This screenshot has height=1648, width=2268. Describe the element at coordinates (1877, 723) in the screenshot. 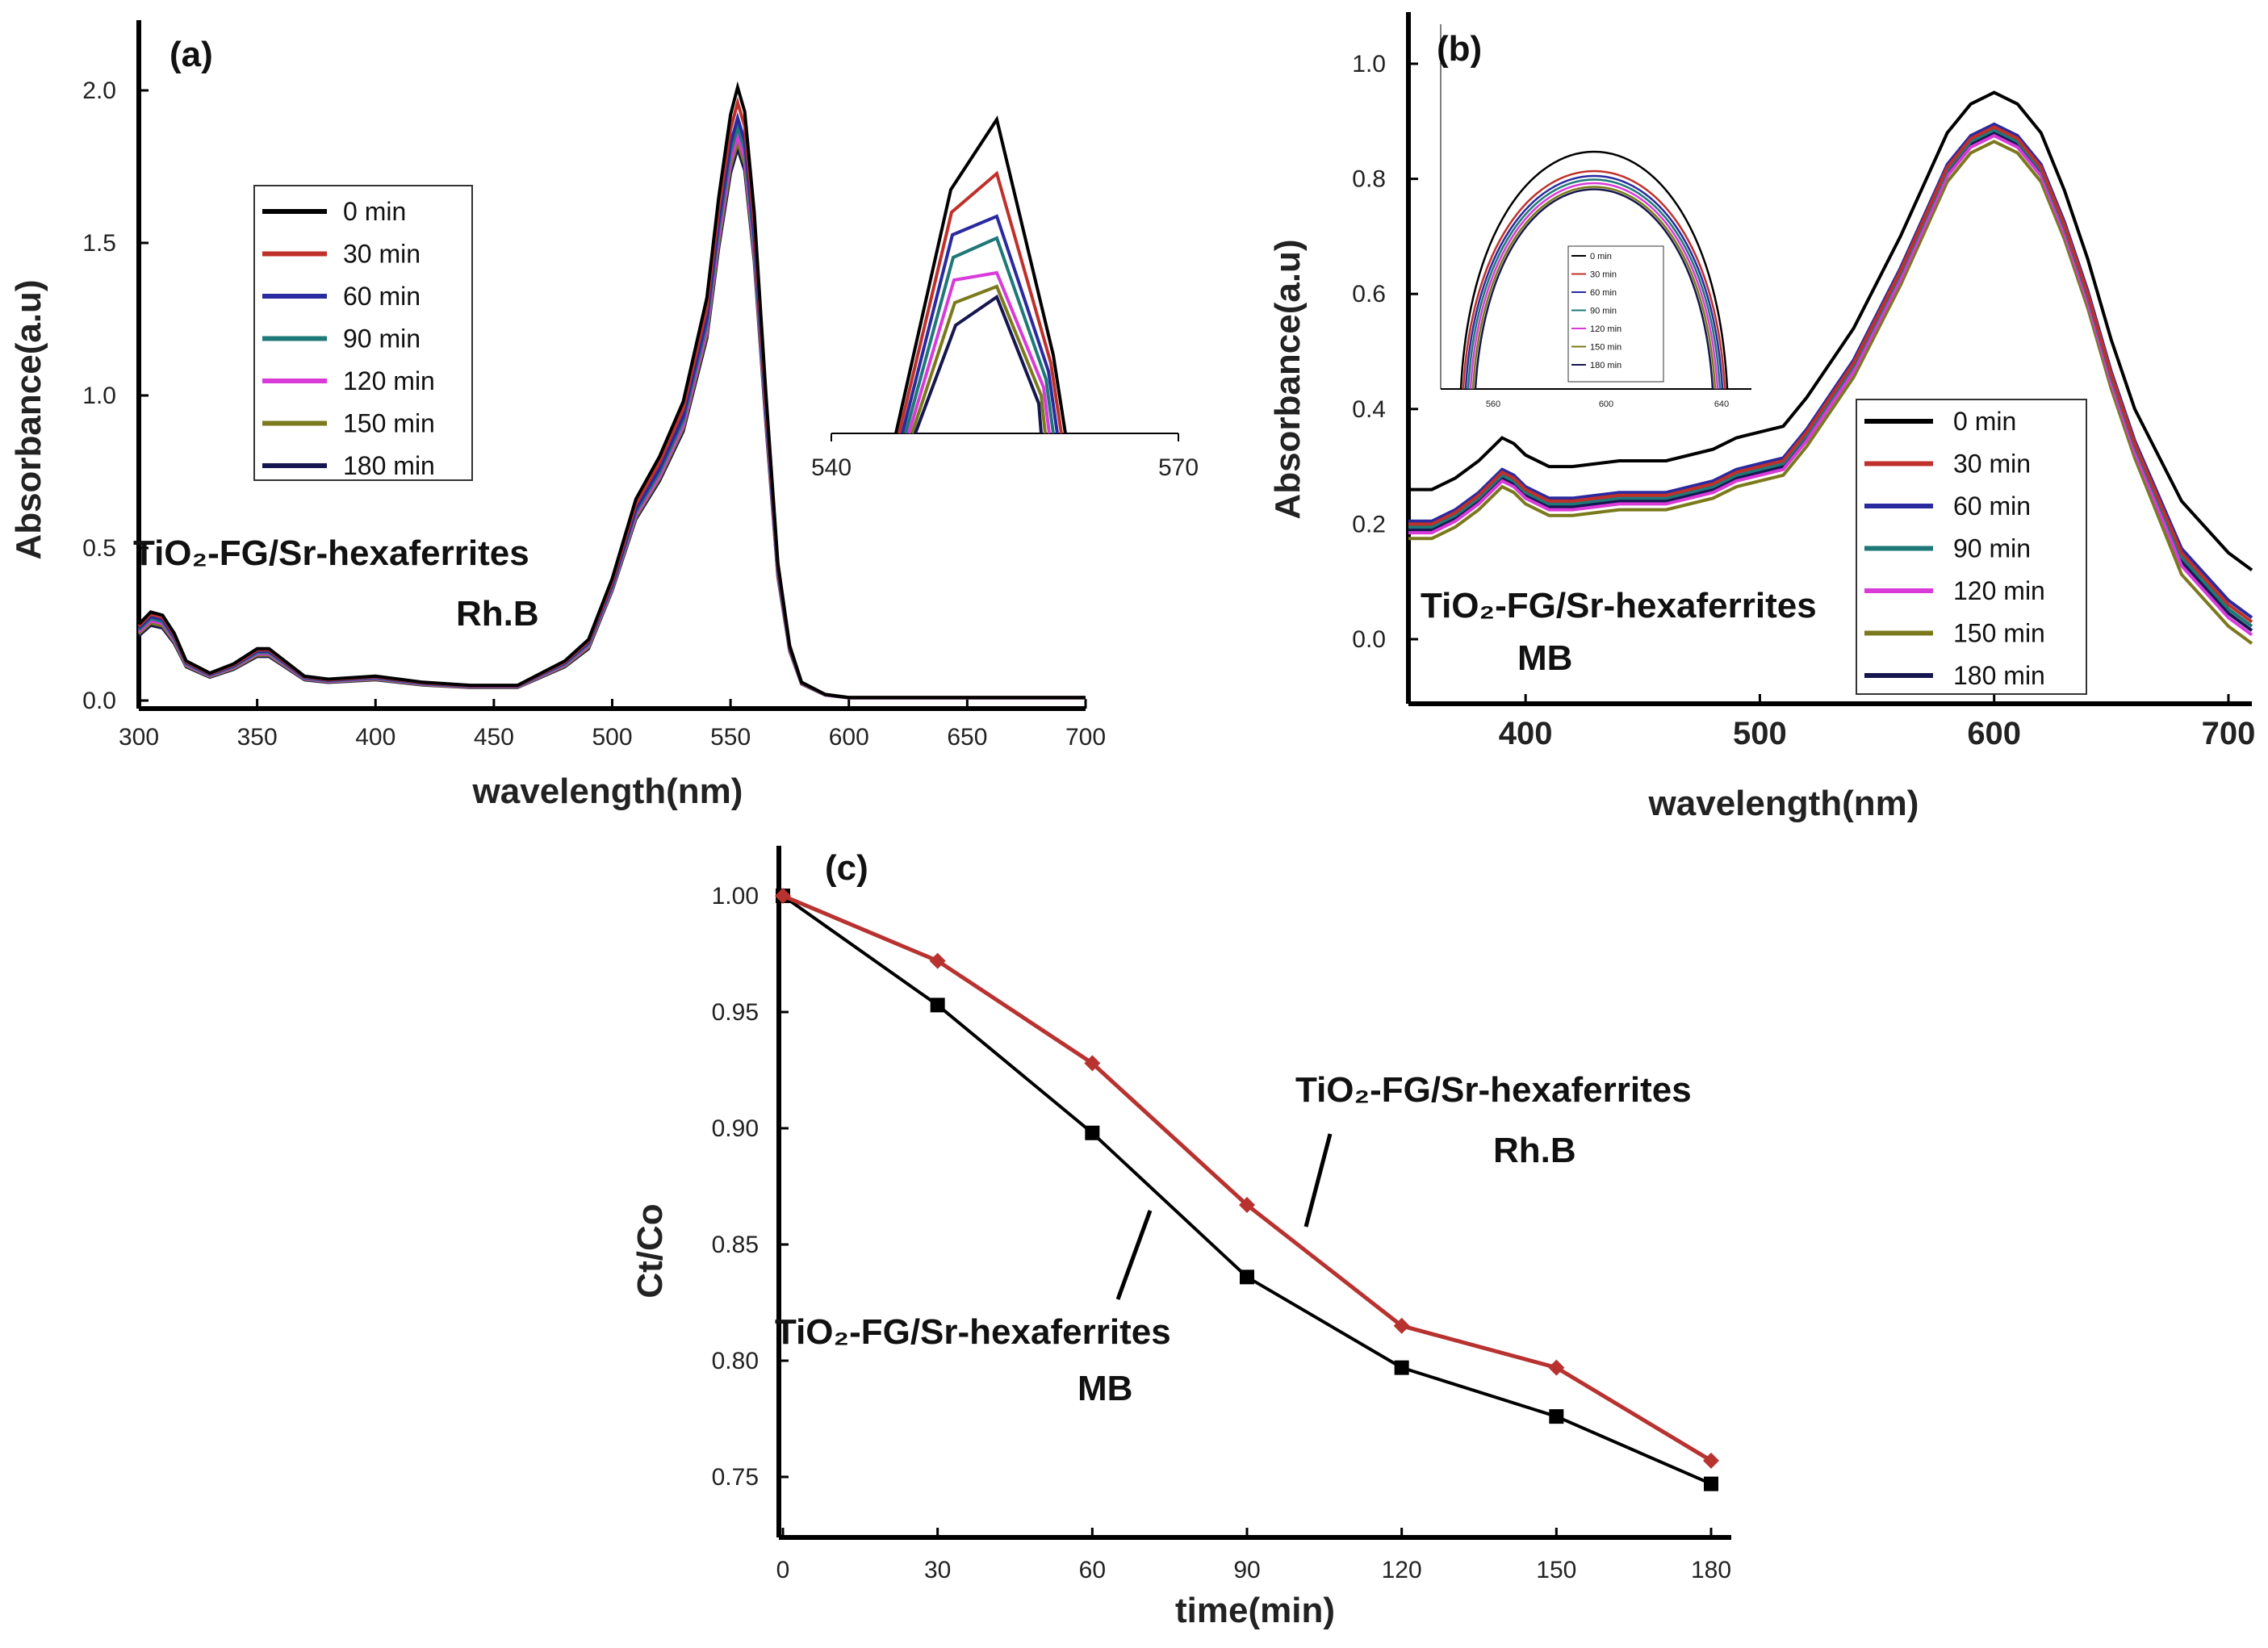

I see `panel-b-x-ticks: 400 500 600 700` at that location.